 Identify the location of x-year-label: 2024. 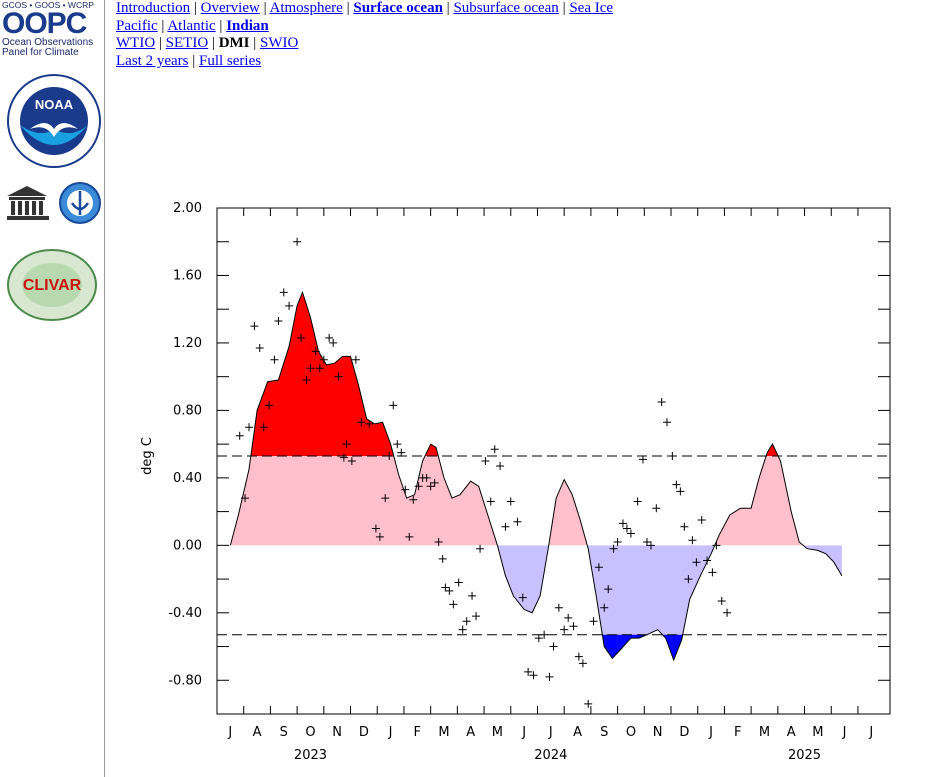
(550, 755).